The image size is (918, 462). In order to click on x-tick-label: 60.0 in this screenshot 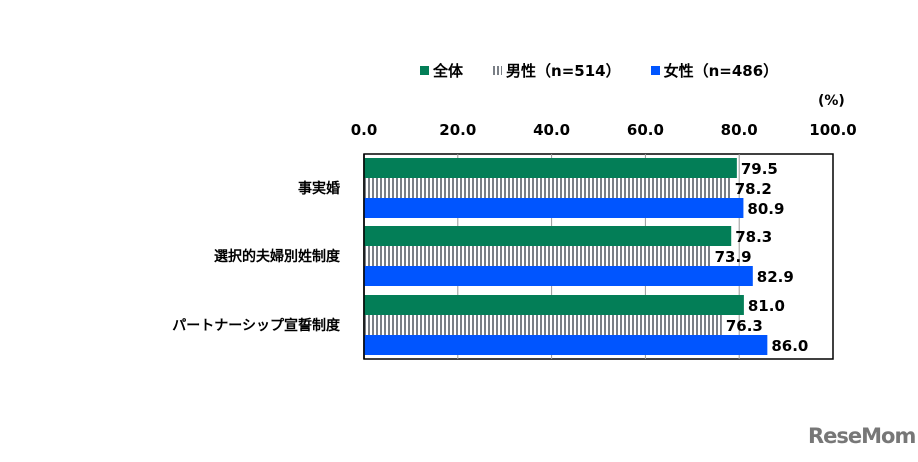, I will do `click(645, 130)`.